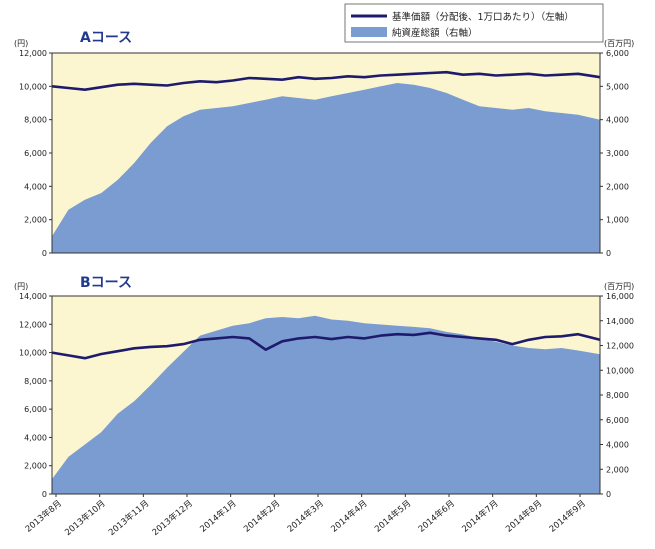 This screenshot has width=655, height=549. Describe the element at coordinates (106, 283) in the screenshot. I see `chart-title-b: Bコース` at that location.